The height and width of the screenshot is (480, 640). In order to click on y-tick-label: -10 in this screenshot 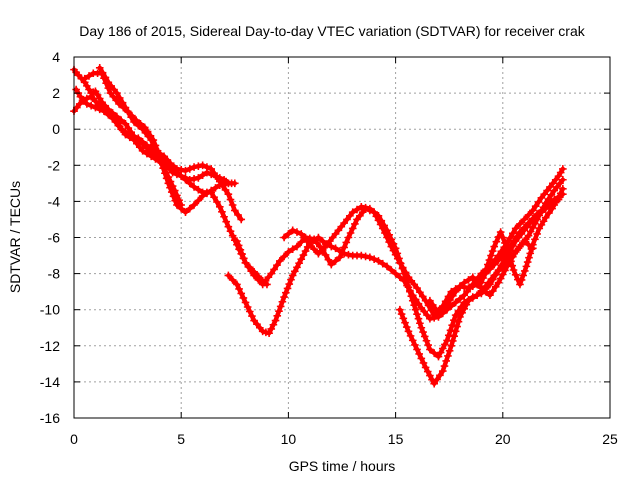, I will do `click(50, 310)`.